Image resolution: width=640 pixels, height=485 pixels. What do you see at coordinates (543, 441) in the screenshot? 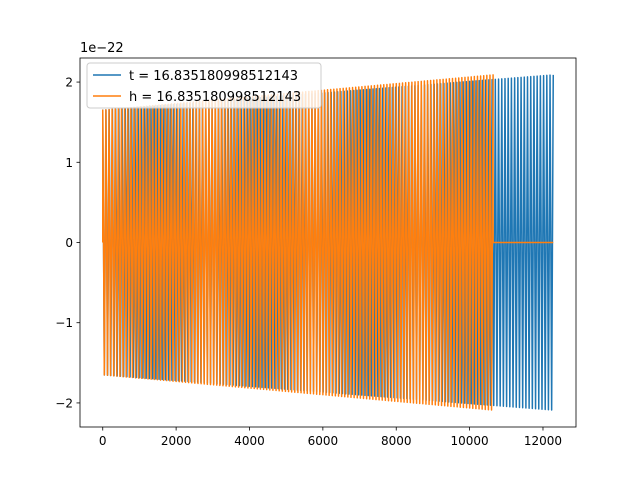
I see `x-tick-label: 12000` at bounding box center [543, 441].